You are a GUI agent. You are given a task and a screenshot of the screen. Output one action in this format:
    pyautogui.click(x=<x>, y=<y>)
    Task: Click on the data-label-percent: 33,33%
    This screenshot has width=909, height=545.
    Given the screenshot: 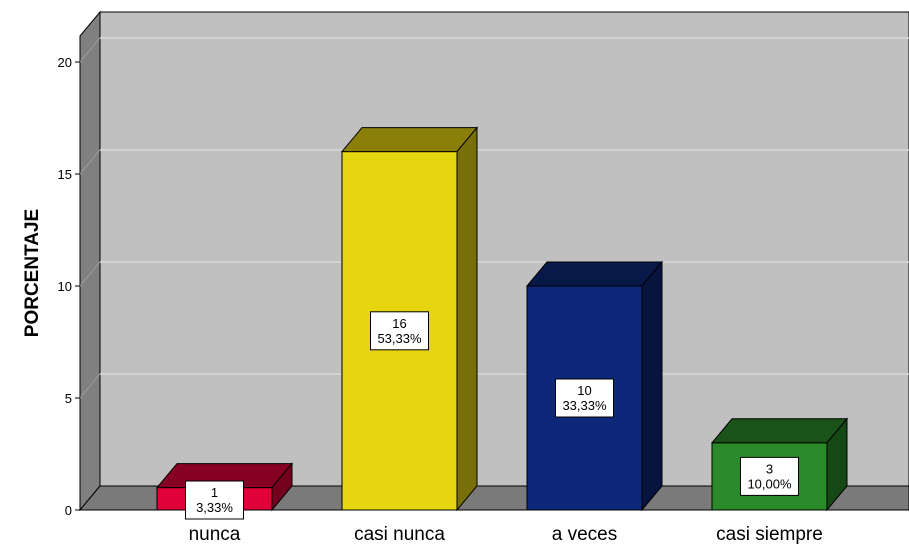 What is the action you would take?
    pyautogui.click(x=584, y=405)
    